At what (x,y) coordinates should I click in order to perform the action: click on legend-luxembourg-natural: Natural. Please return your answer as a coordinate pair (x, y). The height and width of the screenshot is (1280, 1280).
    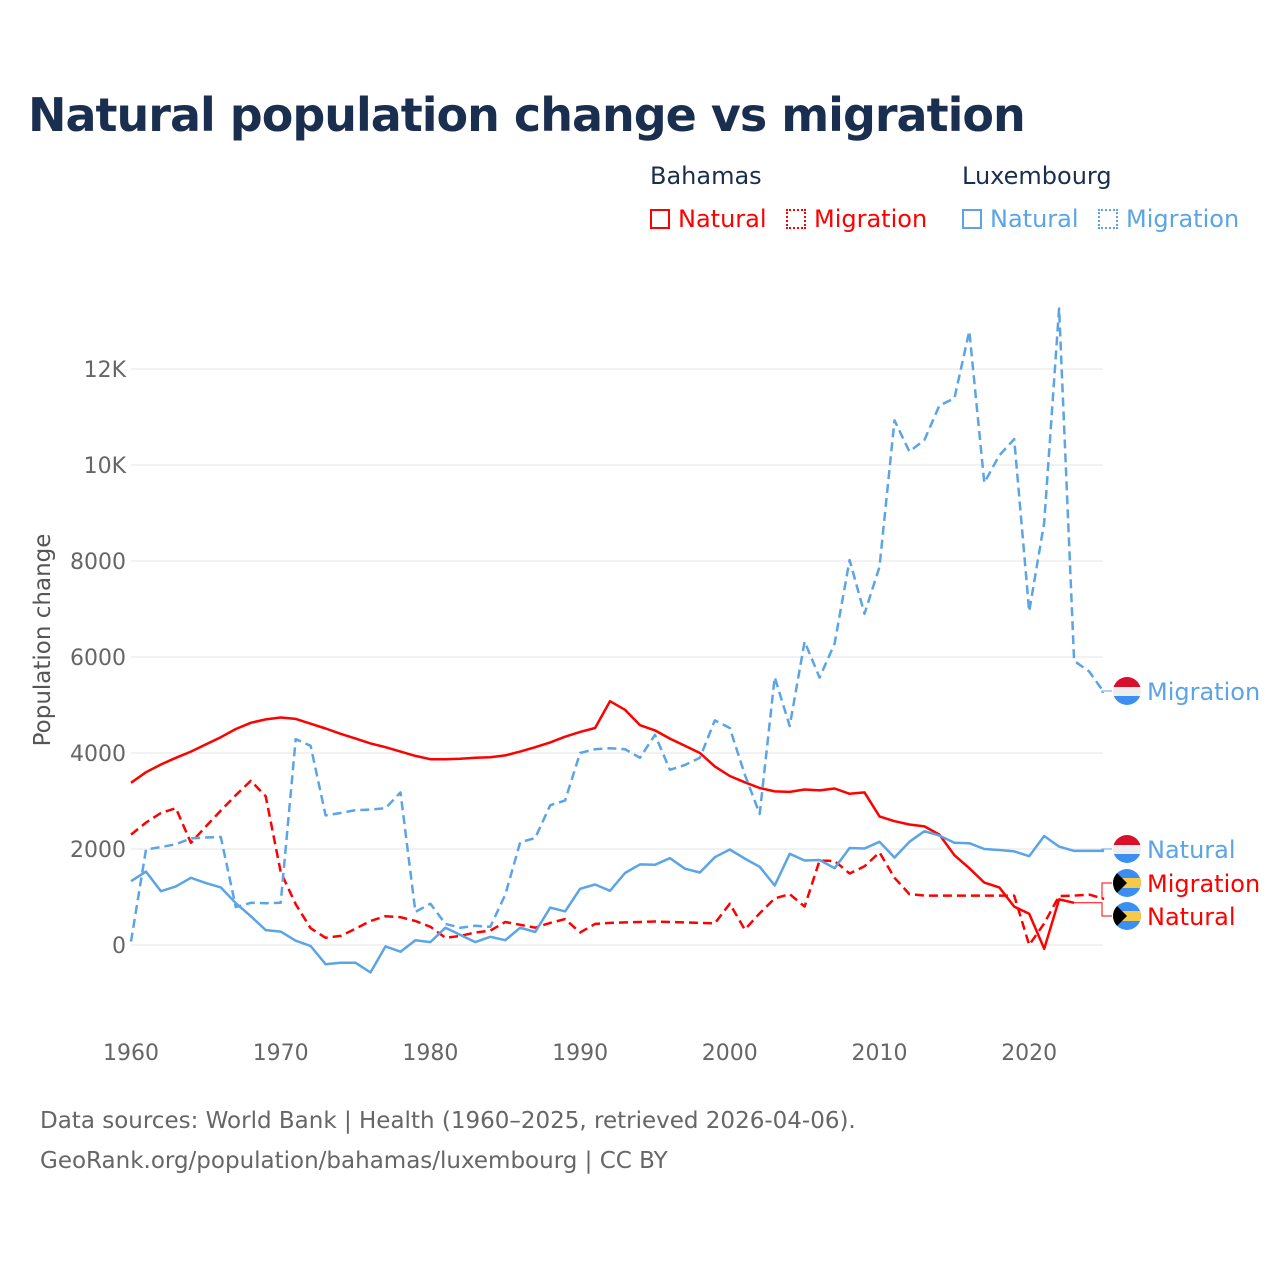
    Looking at the image, I should click on (1020, 219).